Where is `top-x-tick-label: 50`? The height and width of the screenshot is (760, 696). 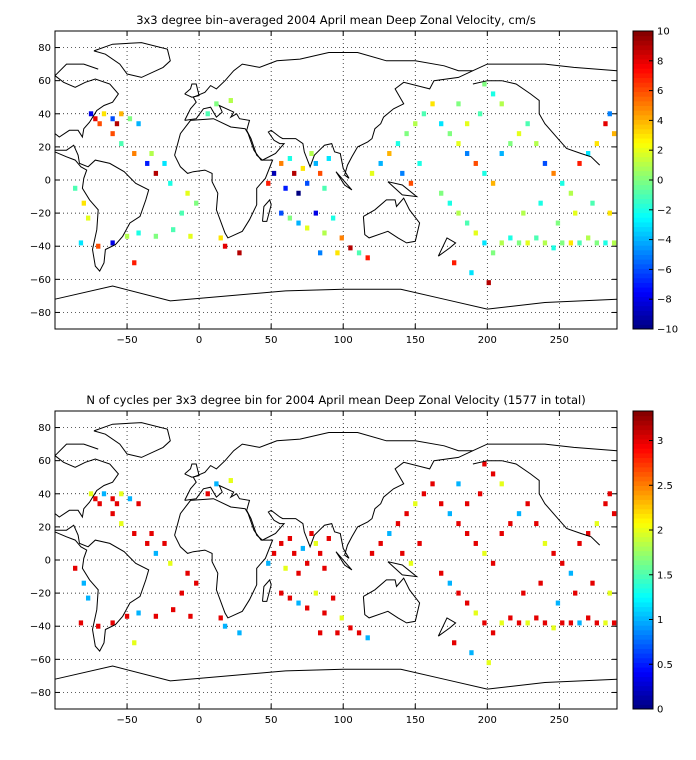 top-x-tick-label: 50 is located at coordinates (271, 340).